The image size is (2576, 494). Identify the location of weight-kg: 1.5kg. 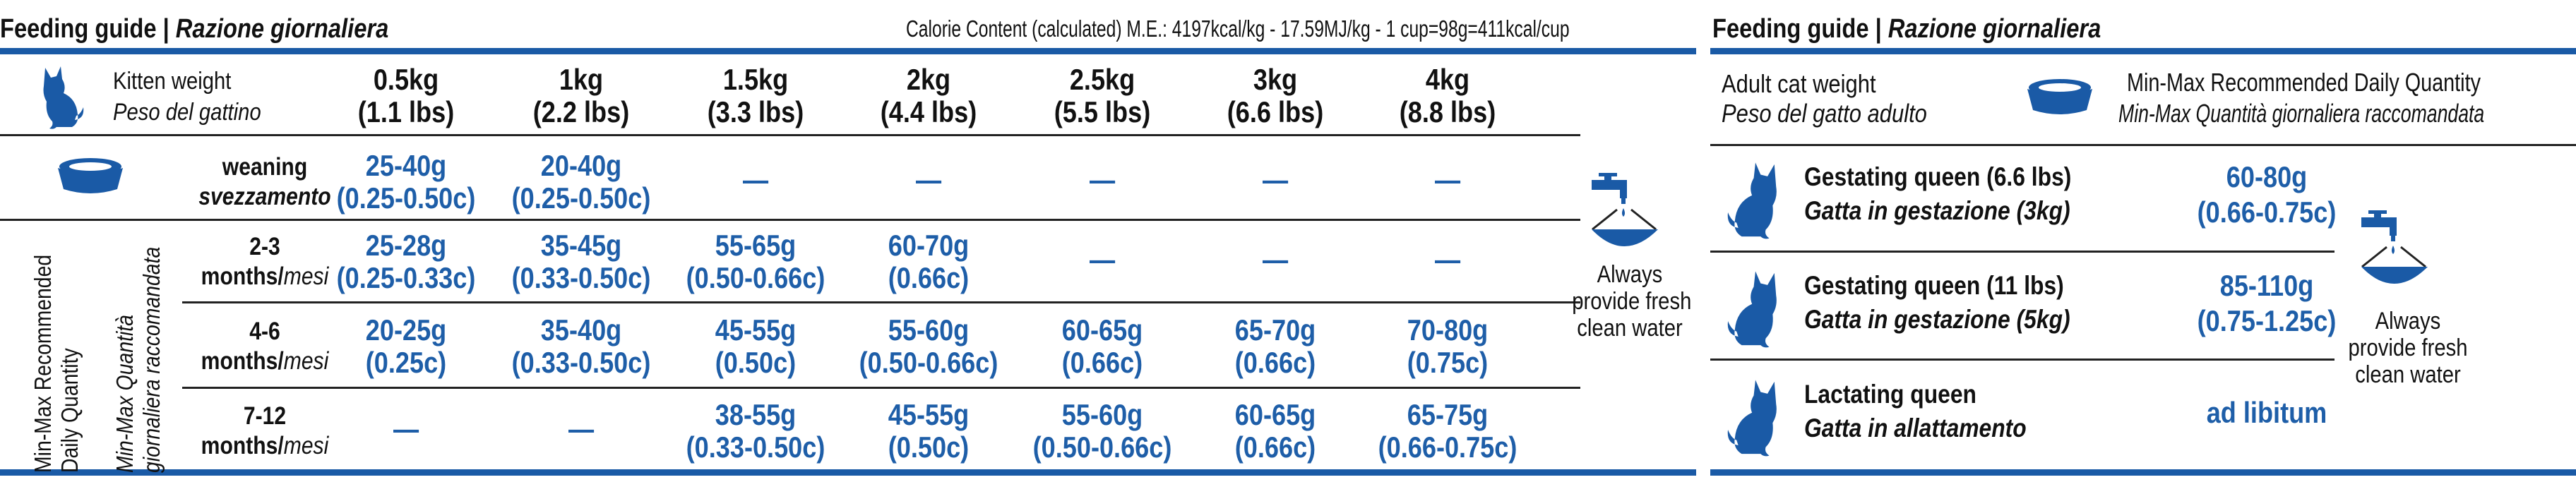
(755, 80).